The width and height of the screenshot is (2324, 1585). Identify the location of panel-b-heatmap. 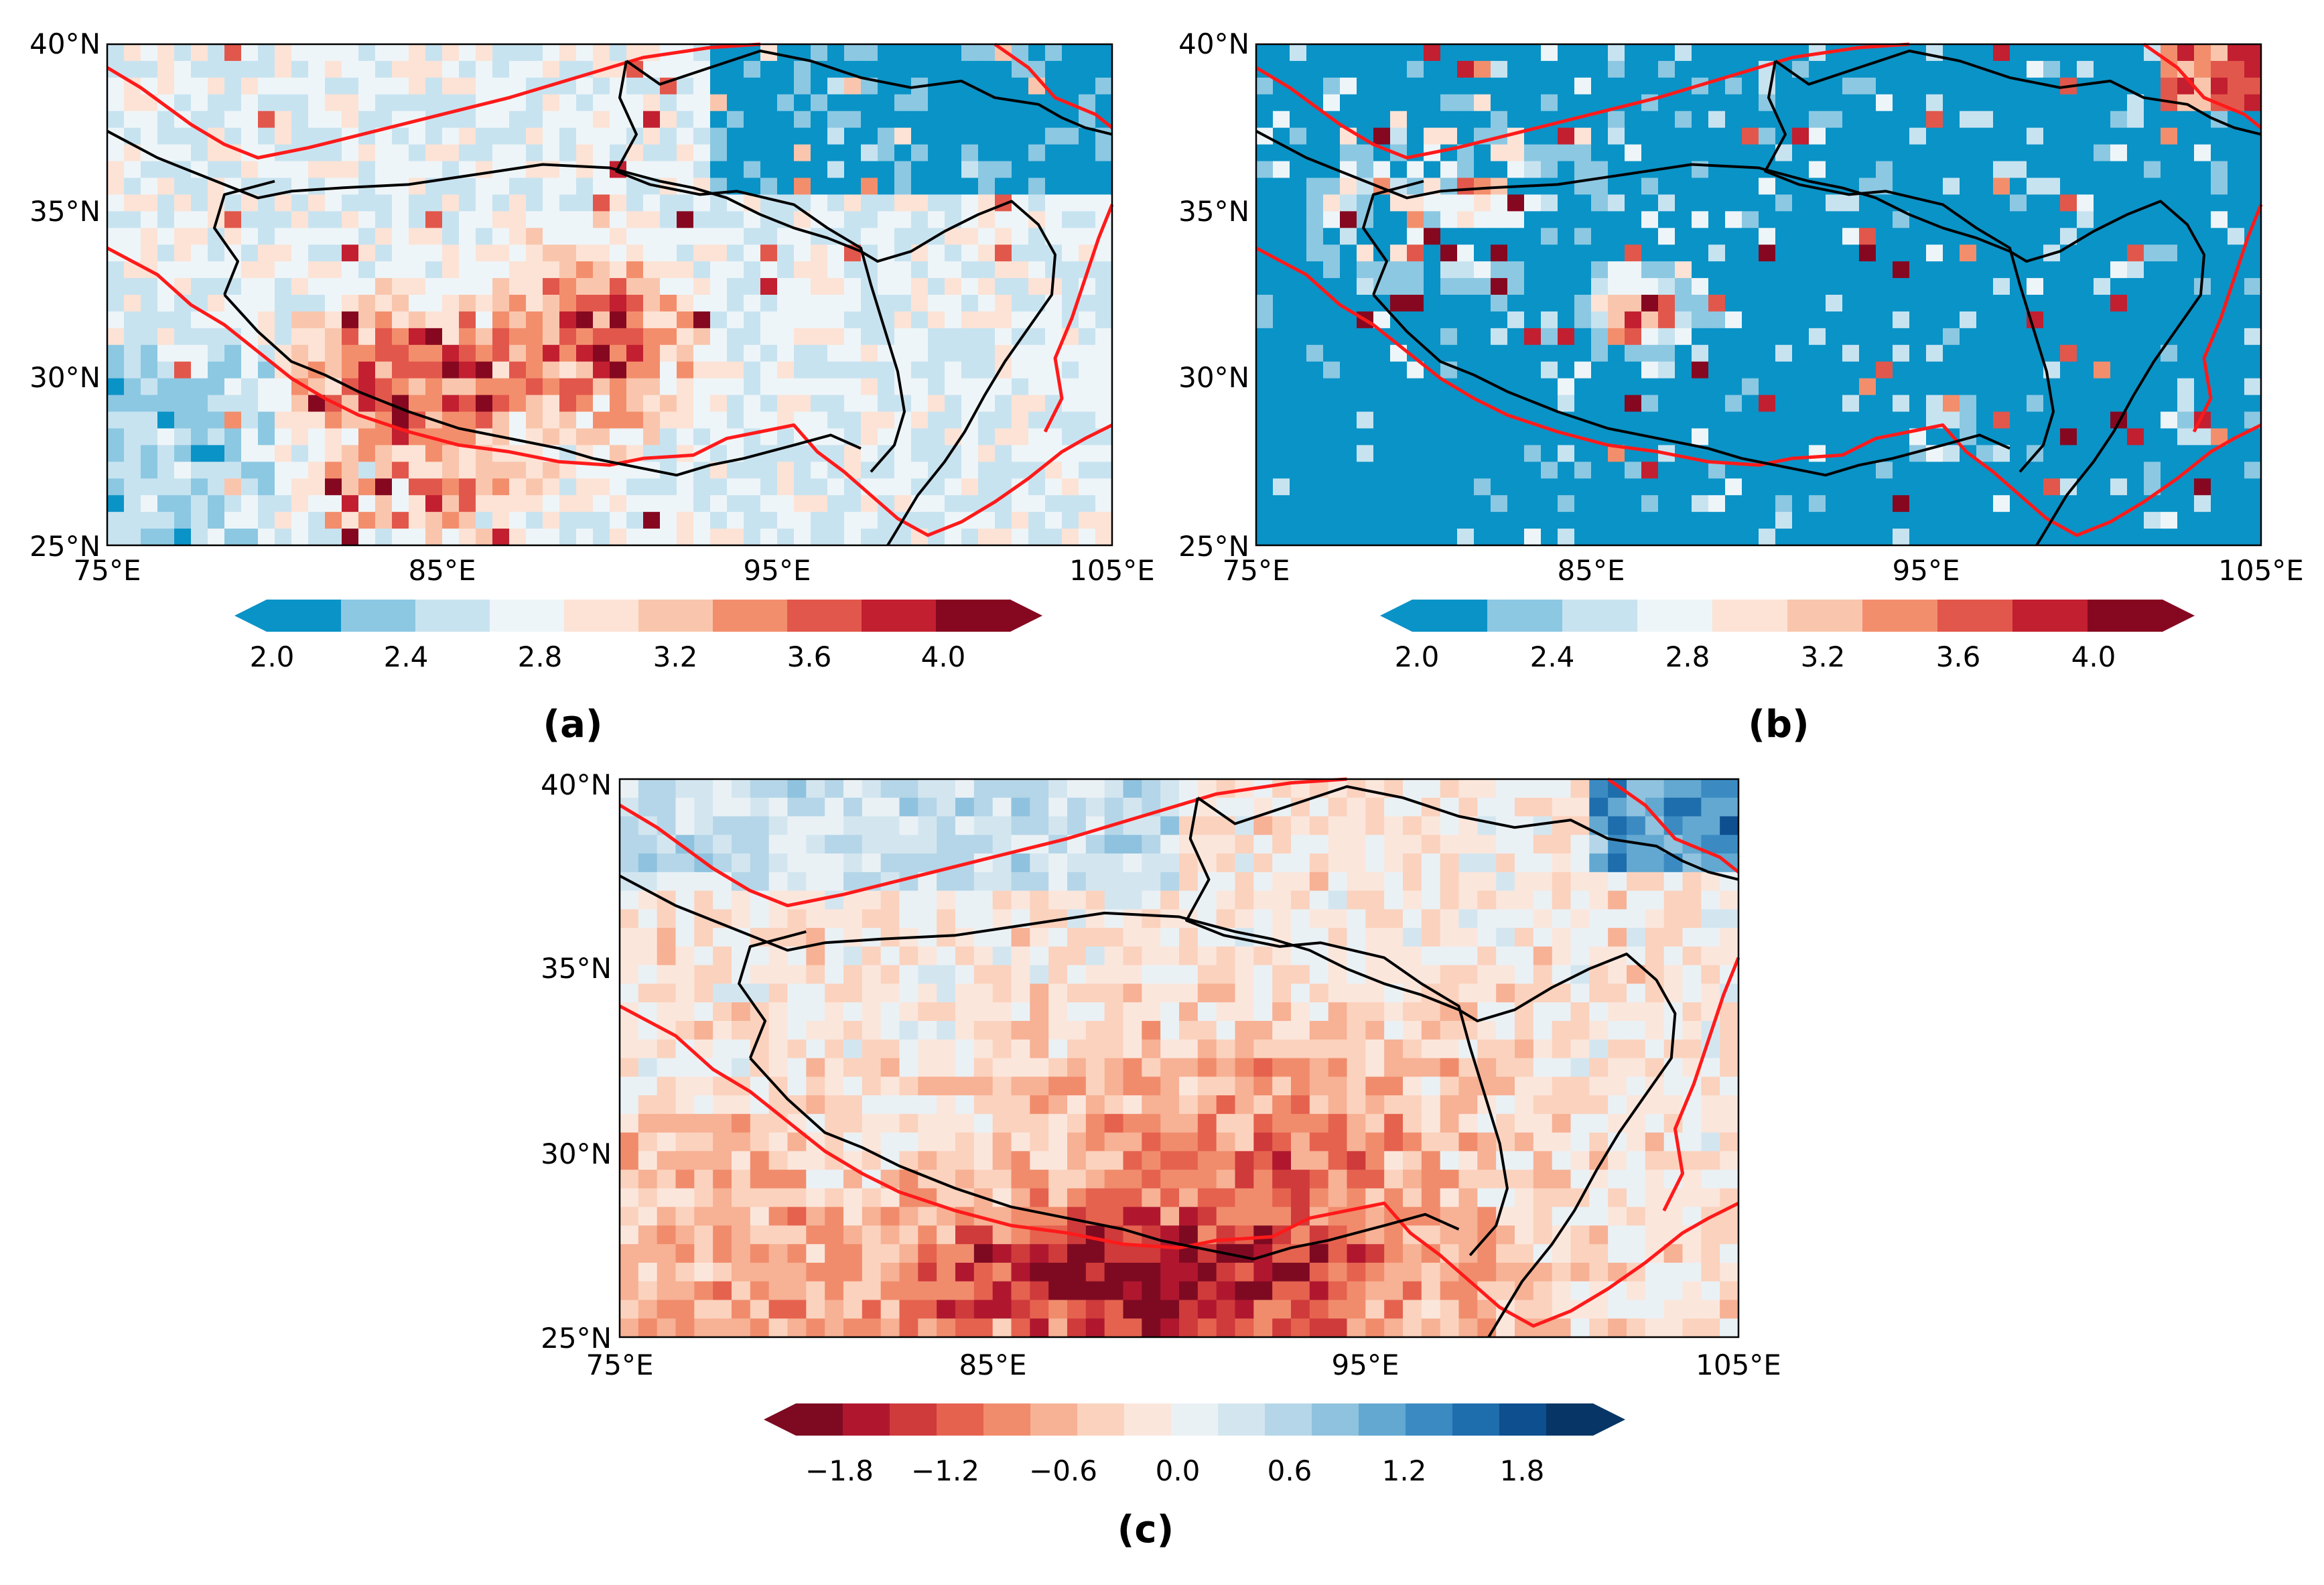
(1759, 295).